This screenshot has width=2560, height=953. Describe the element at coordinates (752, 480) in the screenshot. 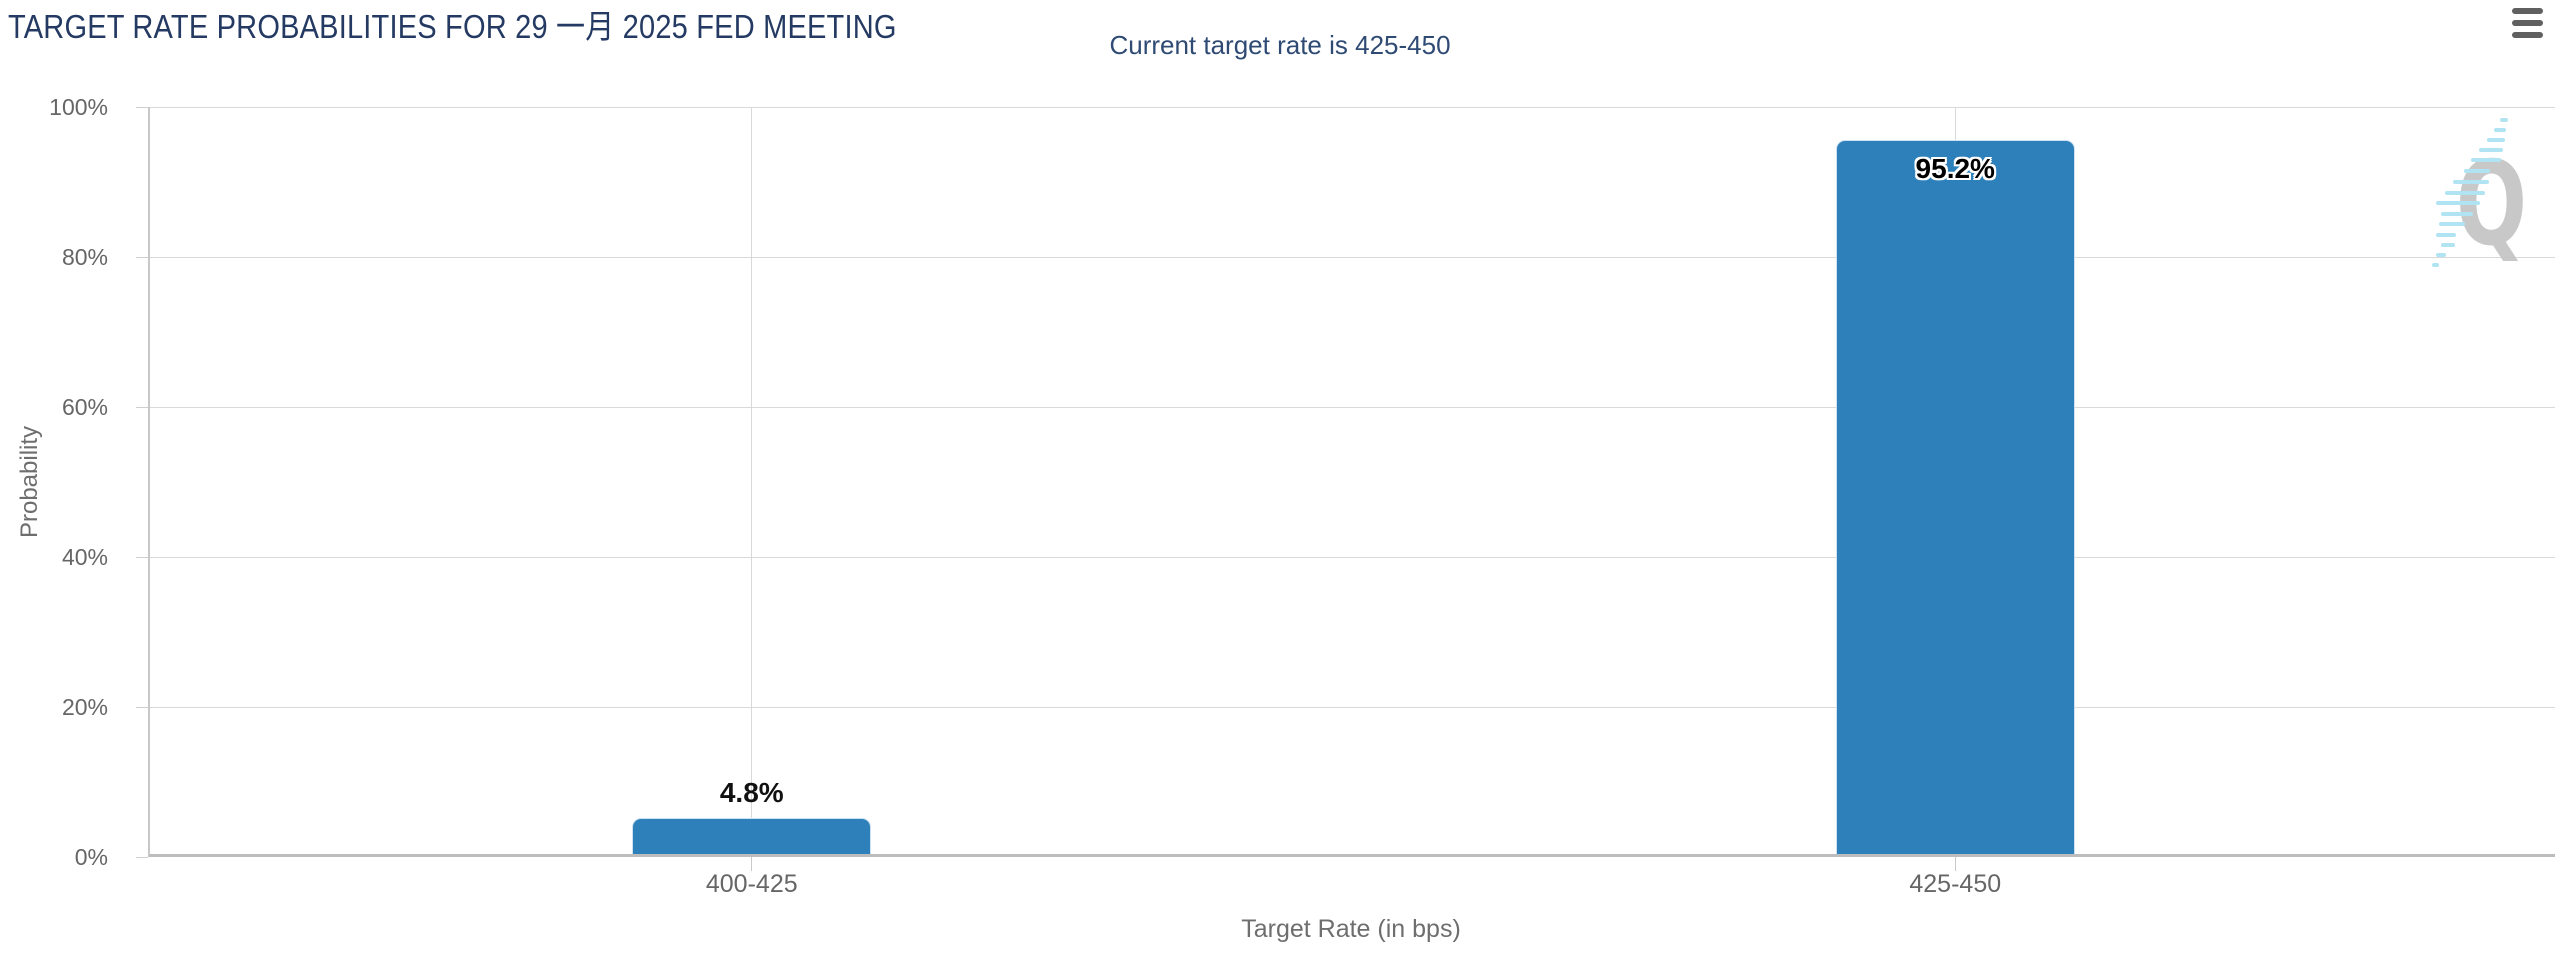

I see `category-gridline` at that location.